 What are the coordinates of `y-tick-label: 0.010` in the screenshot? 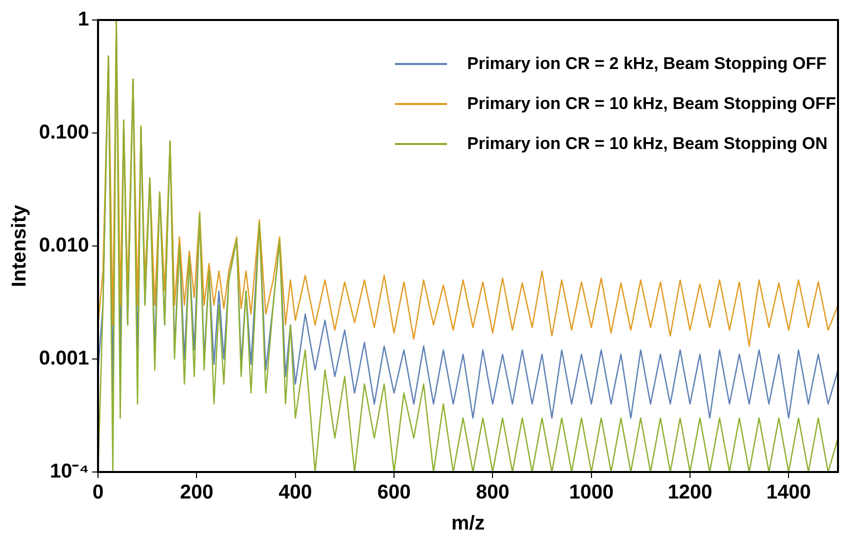 It's located at (64, 245).